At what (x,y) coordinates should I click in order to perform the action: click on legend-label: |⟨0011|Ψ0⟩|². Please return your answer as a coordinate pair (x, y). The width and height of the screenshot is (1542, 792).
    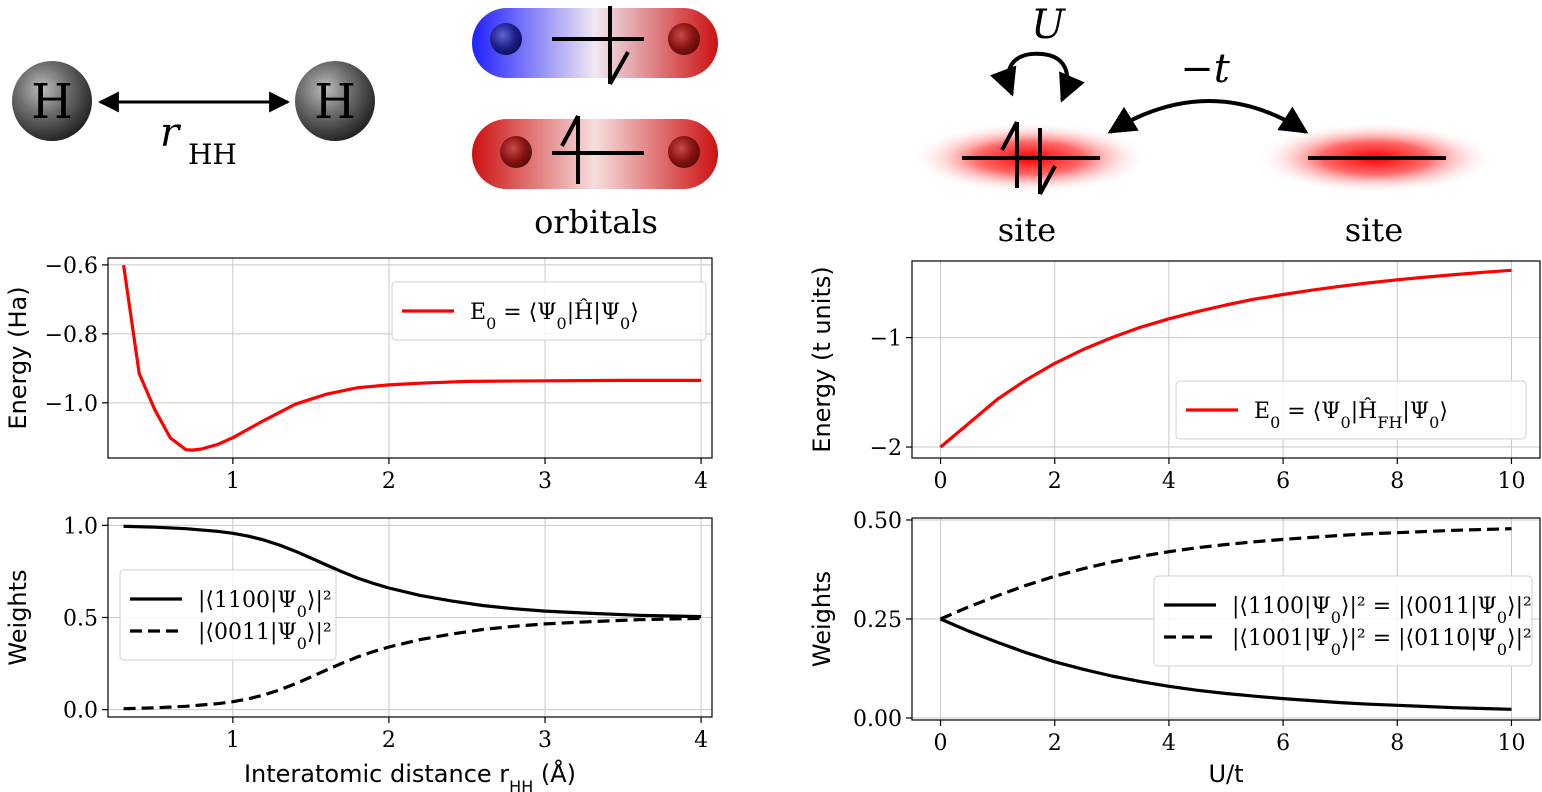
    Looking at the image, I should click on (265, 636).